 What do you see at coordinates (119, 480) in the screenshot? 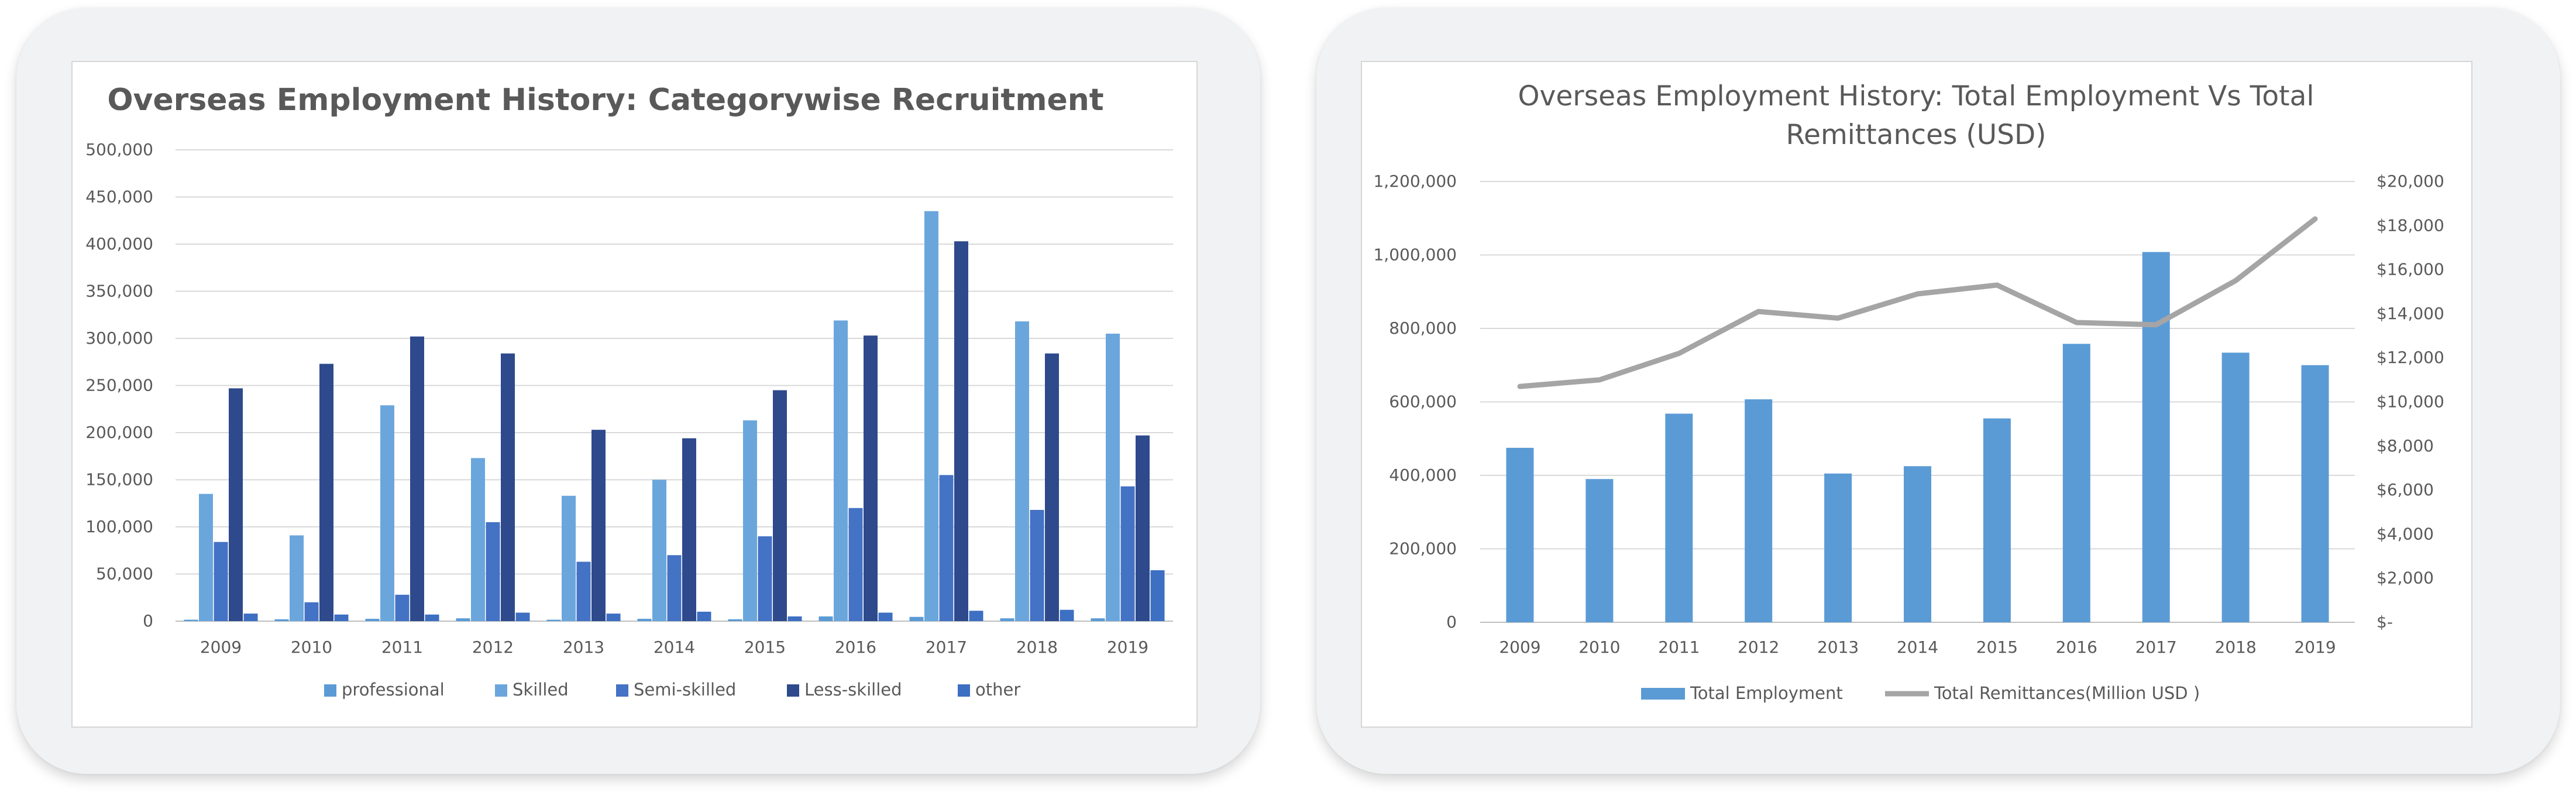
I see `y-tick-label: 150,000` at bounding box center [119, 480].